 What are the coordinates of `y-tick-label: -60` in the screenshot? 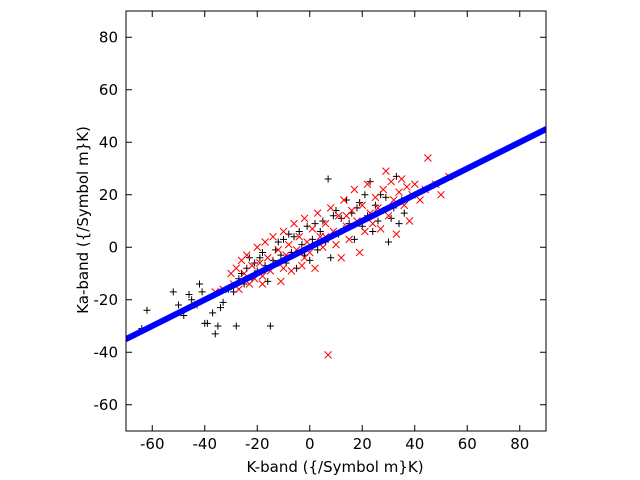 It's located at (106, 405).